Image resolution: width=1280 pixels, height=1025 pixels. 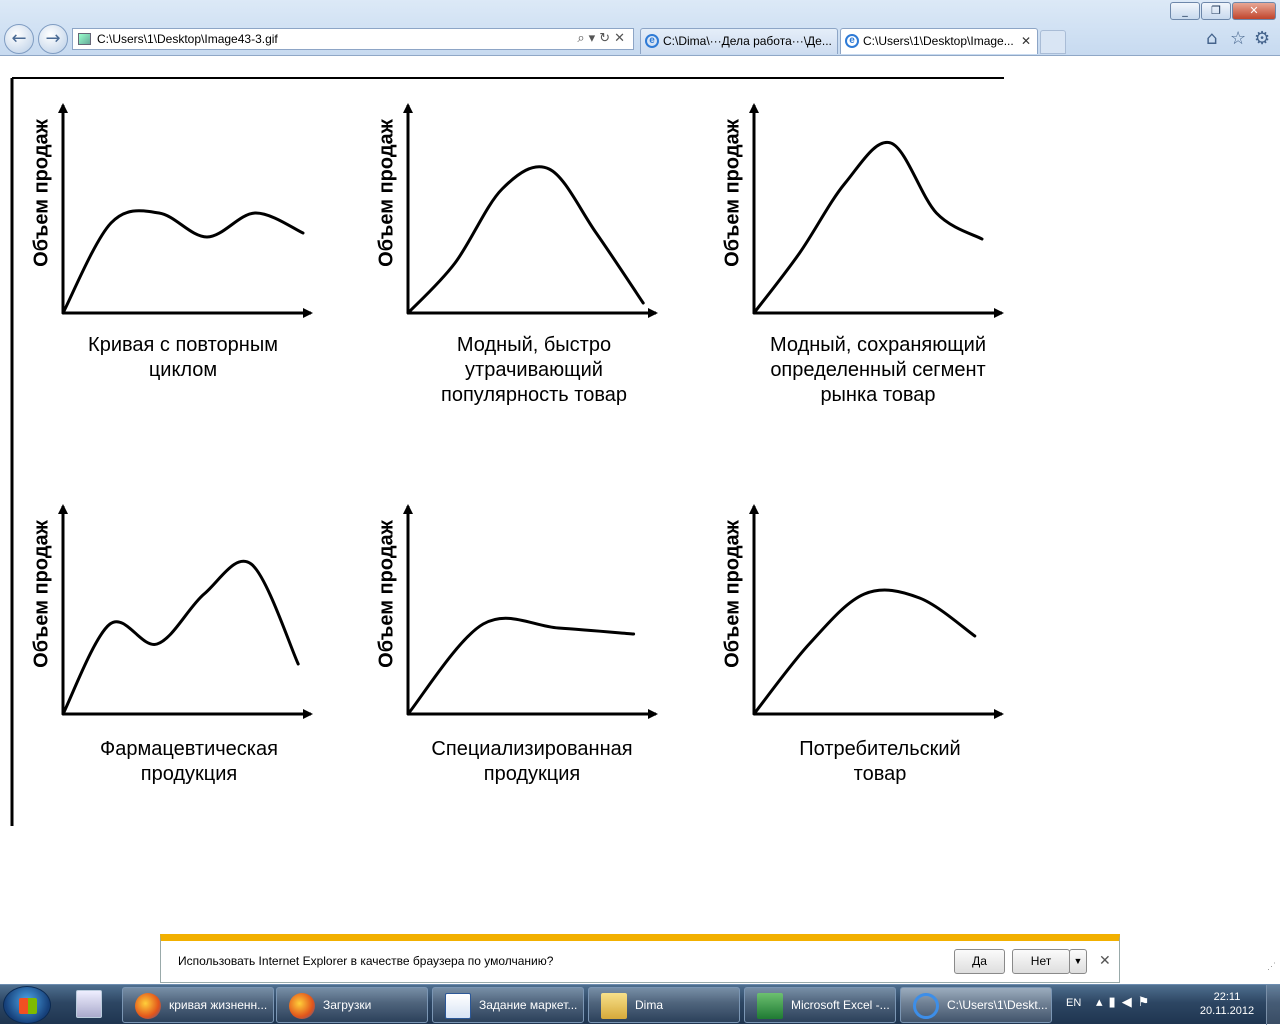 I want to click on restore-button: ❐, so click(x=1216, y=11).